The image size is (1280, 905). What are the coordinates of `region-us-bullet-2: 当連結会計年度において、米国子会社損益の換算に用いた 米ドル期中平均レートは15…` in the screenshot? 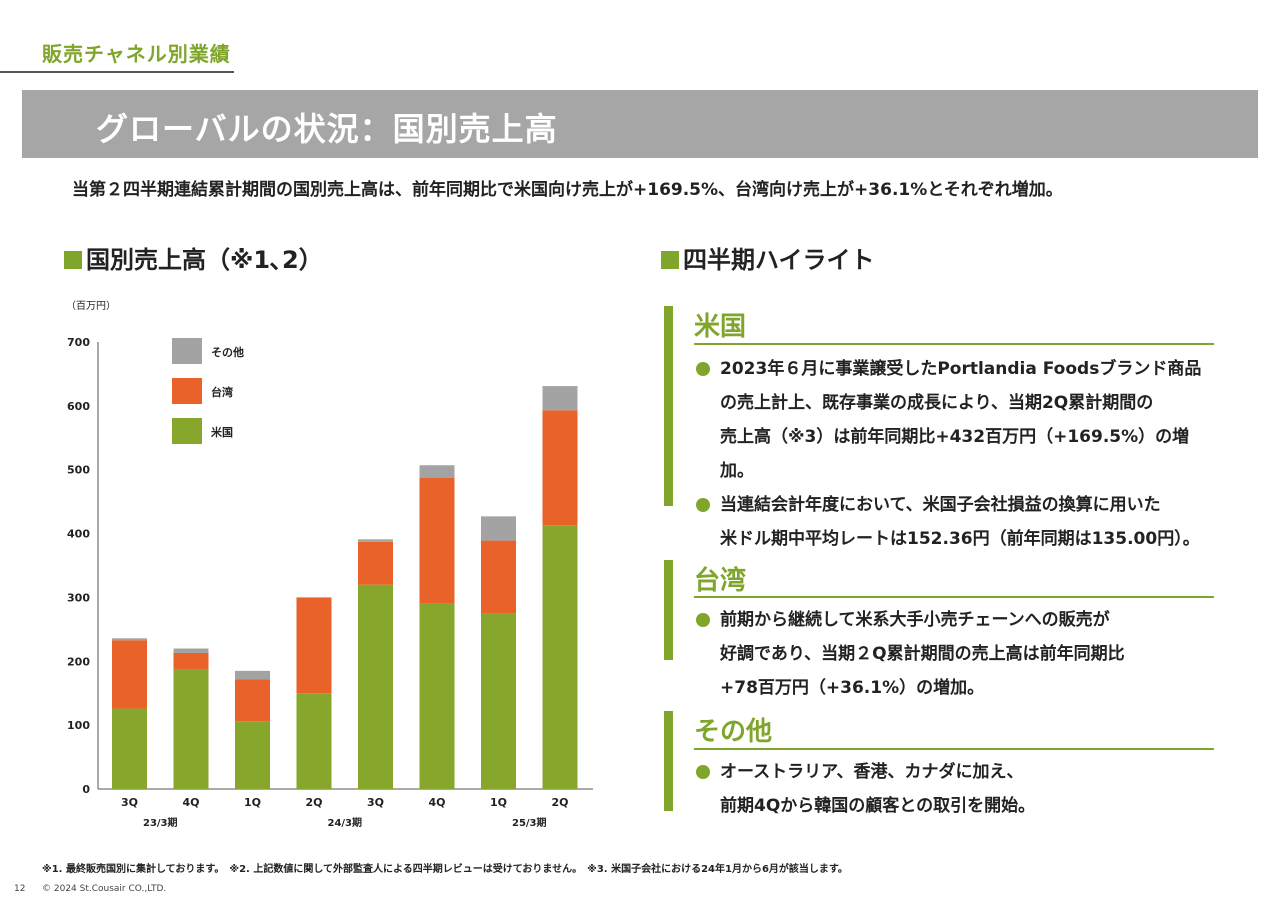 It's located at (954, 522).